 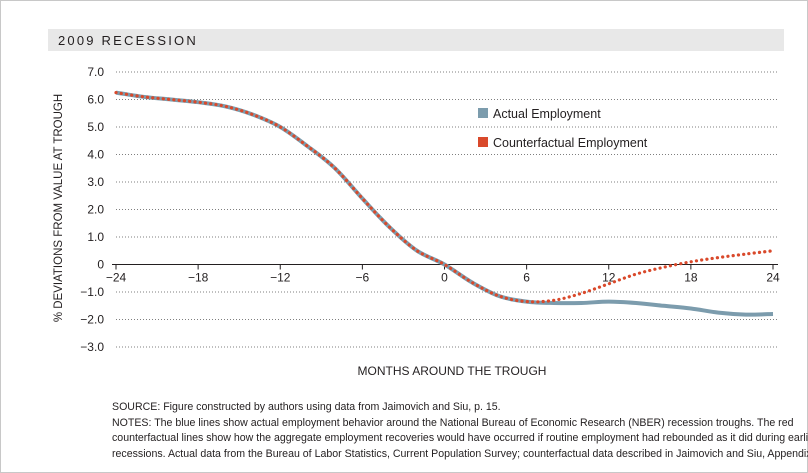 I want to click on y-tick-label: −3.0, so click(x=92, y=347).